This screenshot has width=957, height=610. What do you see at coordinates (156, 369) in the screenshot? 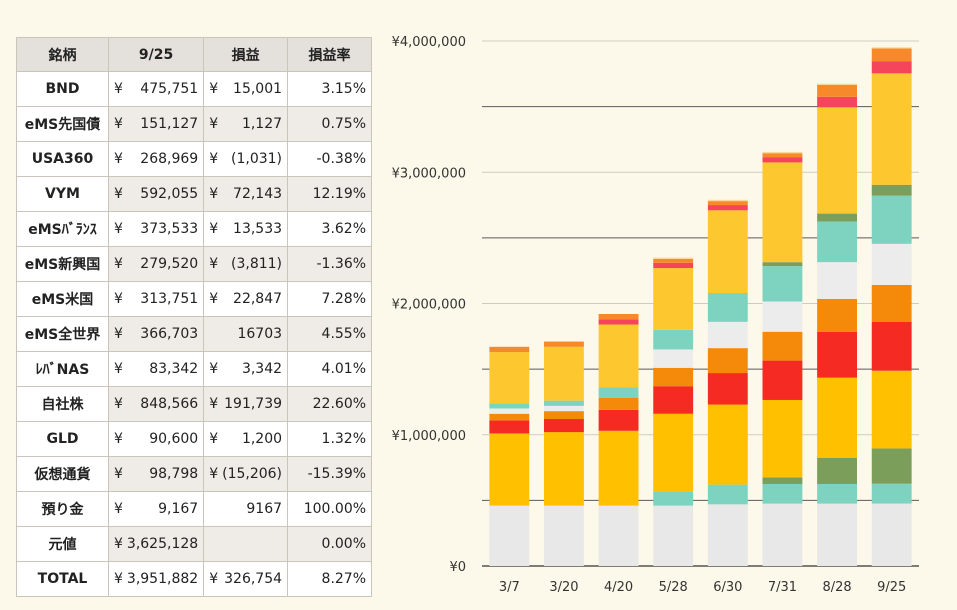
I see `holding-value: ¥83,342` at bounding box center [156, 369].